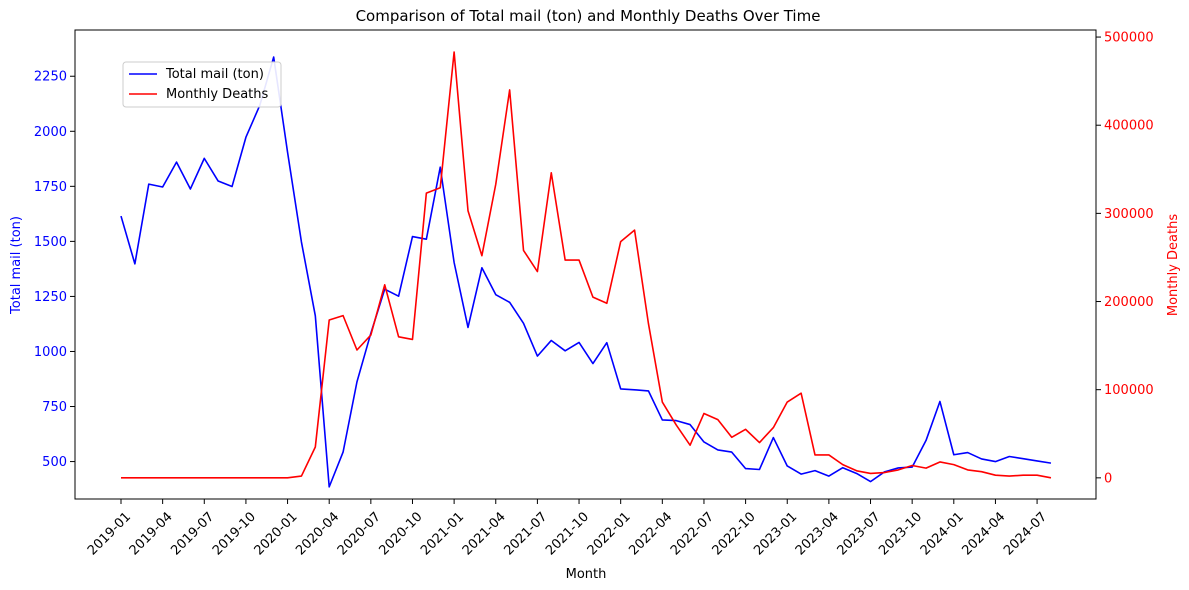 The image size is (1189, 590). I want to click on x-axis-label: Month, so click(586, 574).